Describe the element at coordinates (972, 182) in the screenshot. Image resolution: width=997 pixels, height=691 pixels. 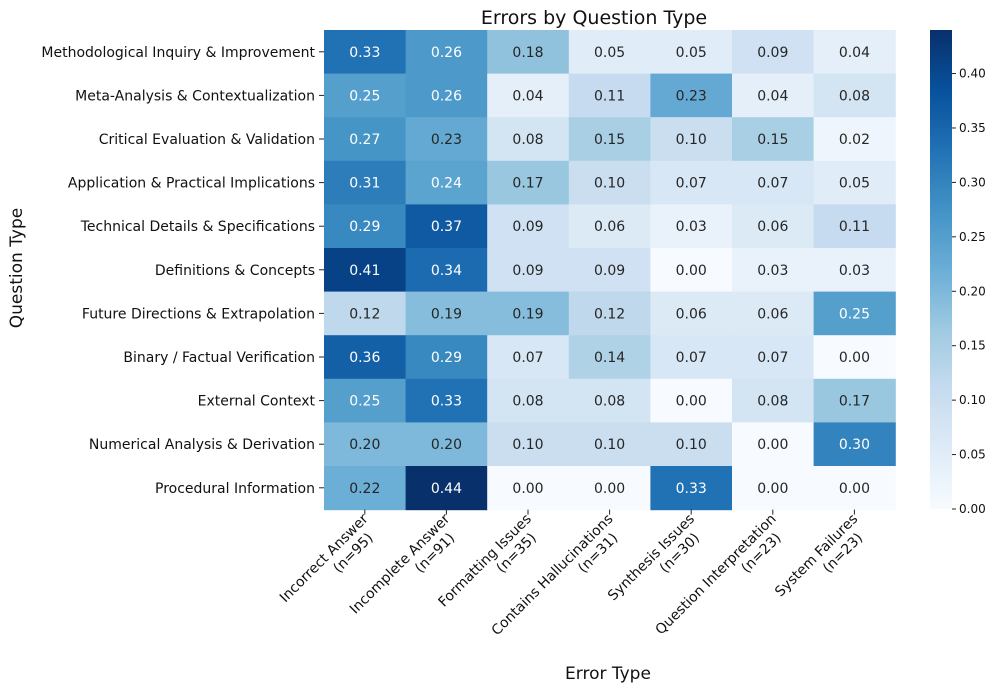
I see `colorbar-tick-label: 0.30` at that location.